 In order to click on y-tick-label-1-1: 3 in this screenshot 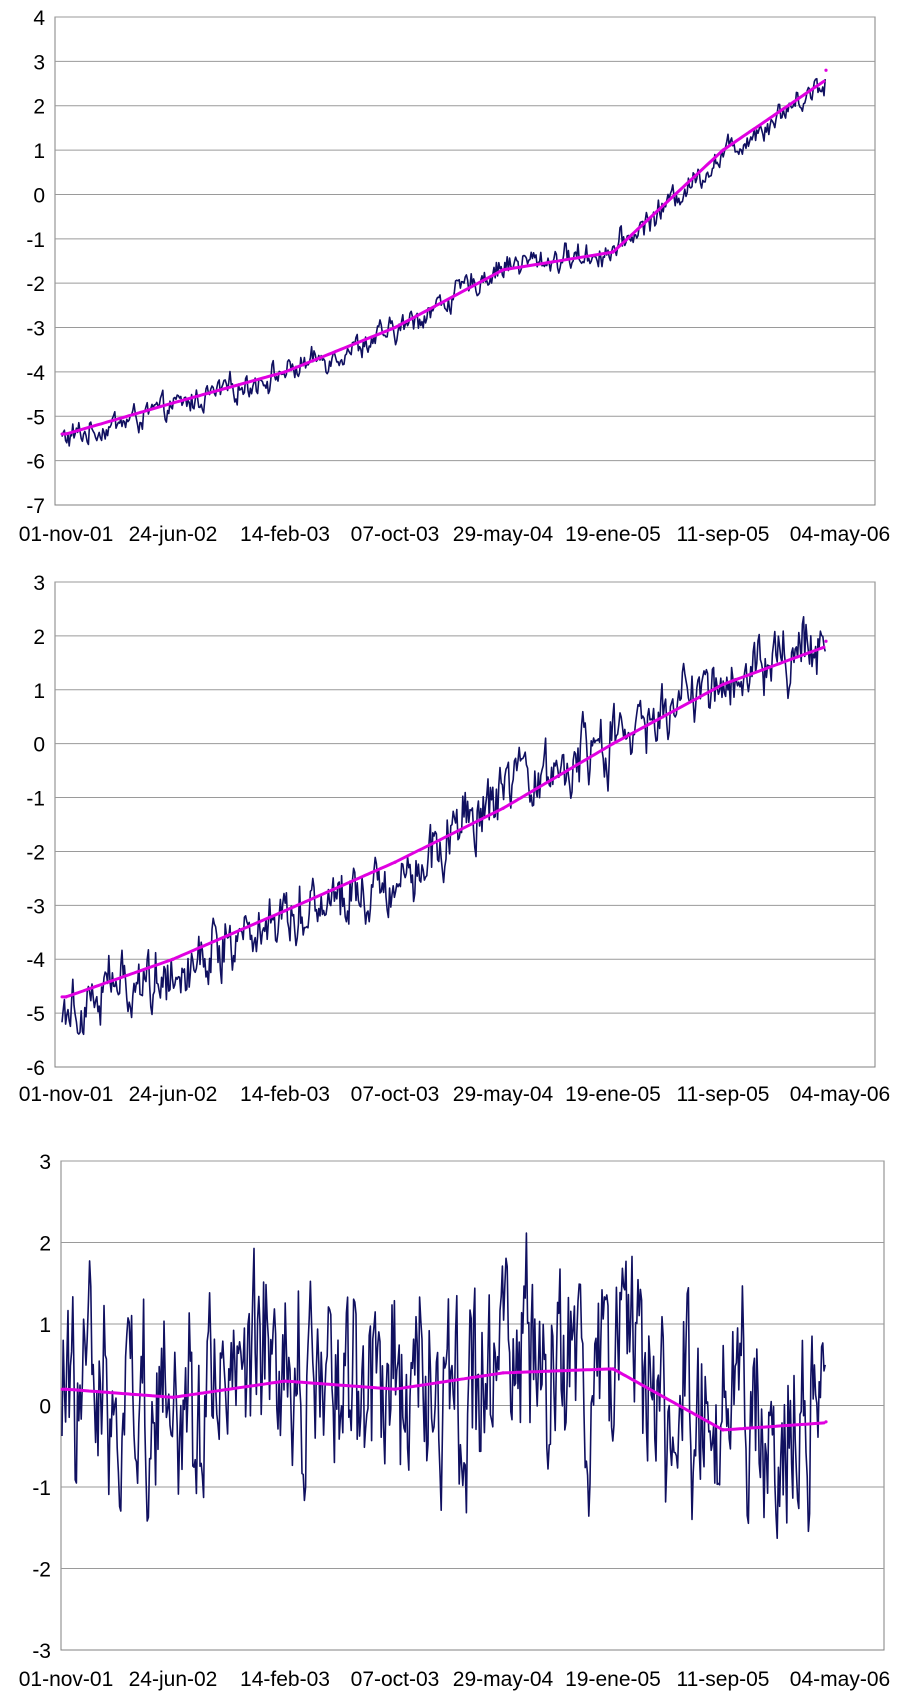, I will do `click(39, 62)`.